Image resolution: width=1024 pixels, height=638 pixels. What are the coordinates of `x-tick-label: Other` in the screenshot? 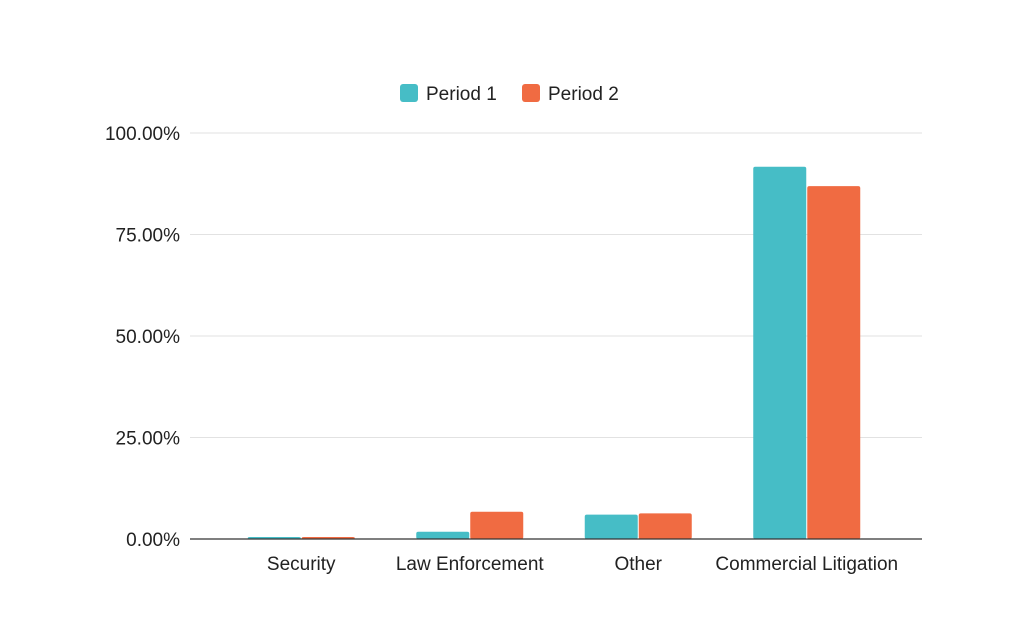 It's located at (638, 564).